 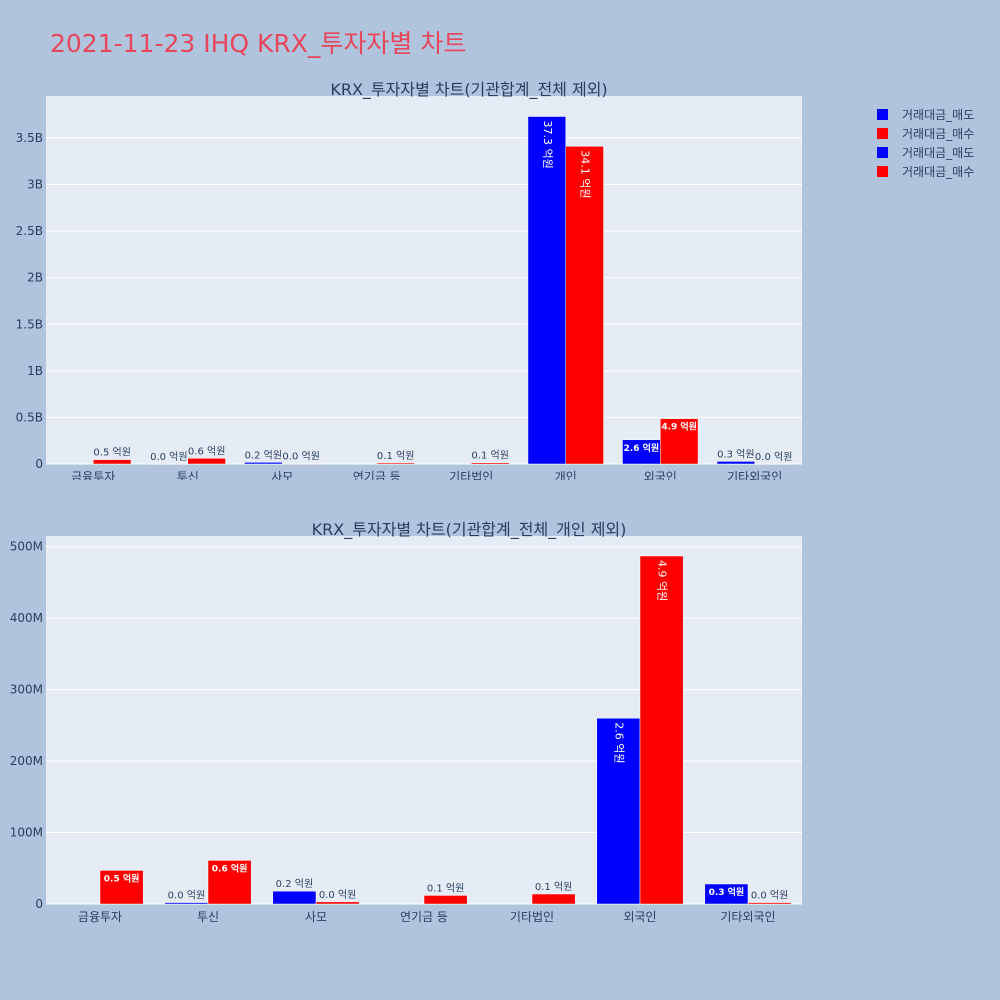 I want to click on main-title: 2021-11-23 IHQ KRX_투자자별 차트, so click(x=258, y=43).